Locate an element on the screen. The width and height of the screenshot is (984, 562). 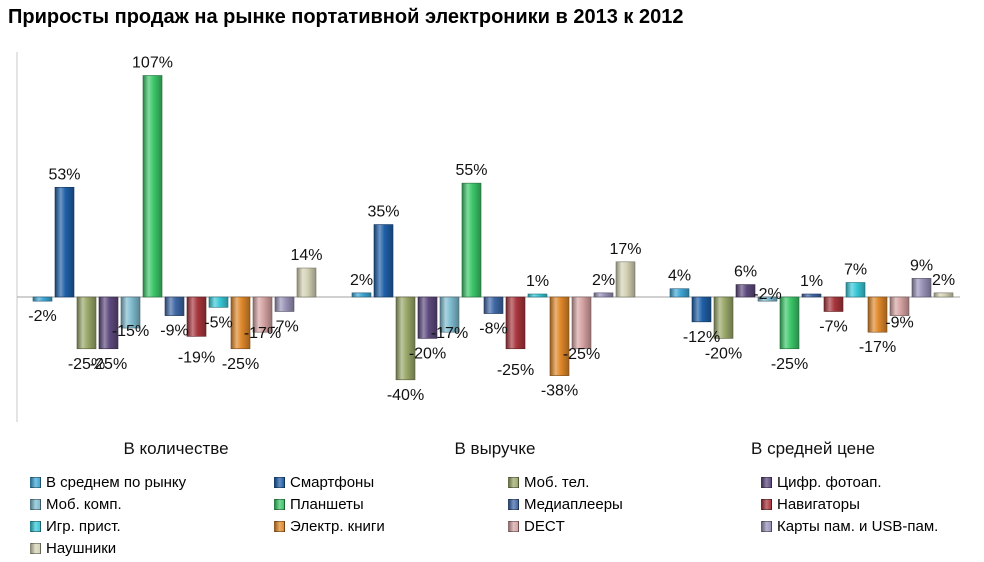
value-label-0-4: -15% is located at coordinates (130, 331).